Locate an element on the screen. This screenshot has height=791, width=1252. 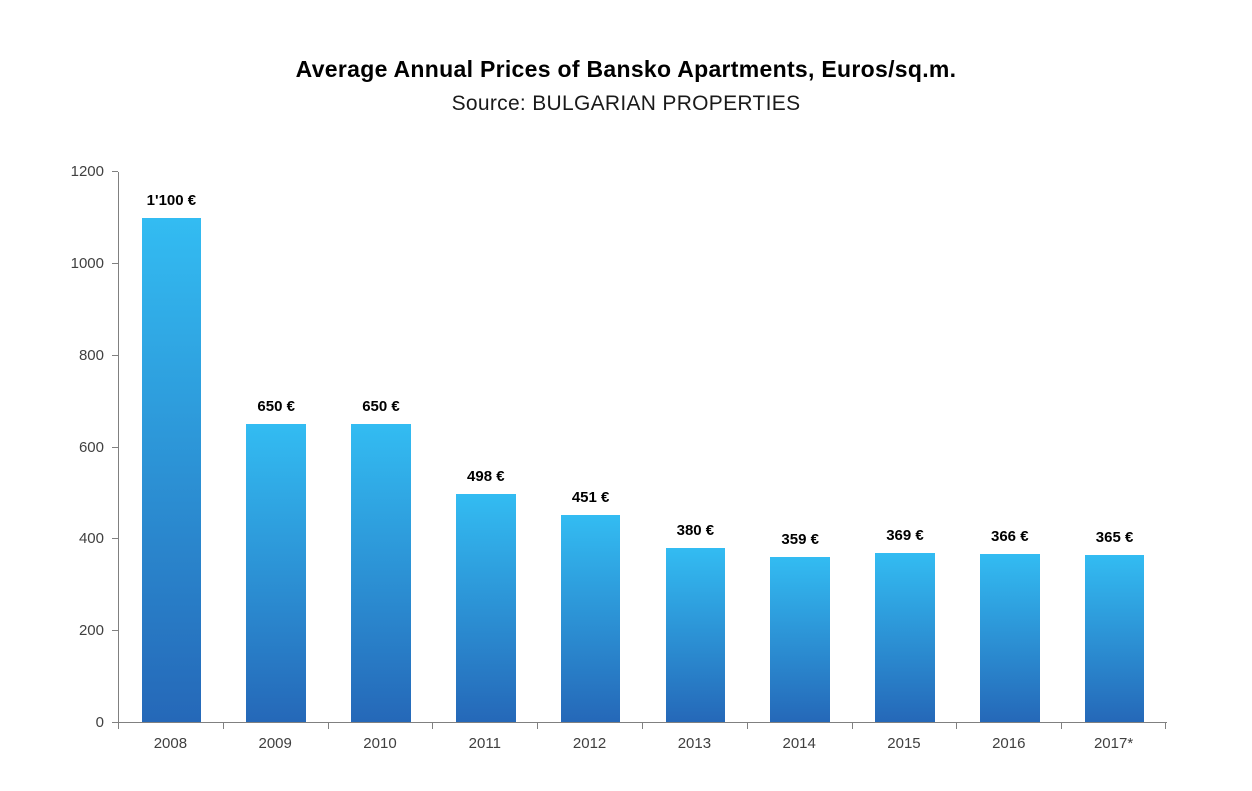
y-tick-label-0: 0 is located at coordinates (99, 722).